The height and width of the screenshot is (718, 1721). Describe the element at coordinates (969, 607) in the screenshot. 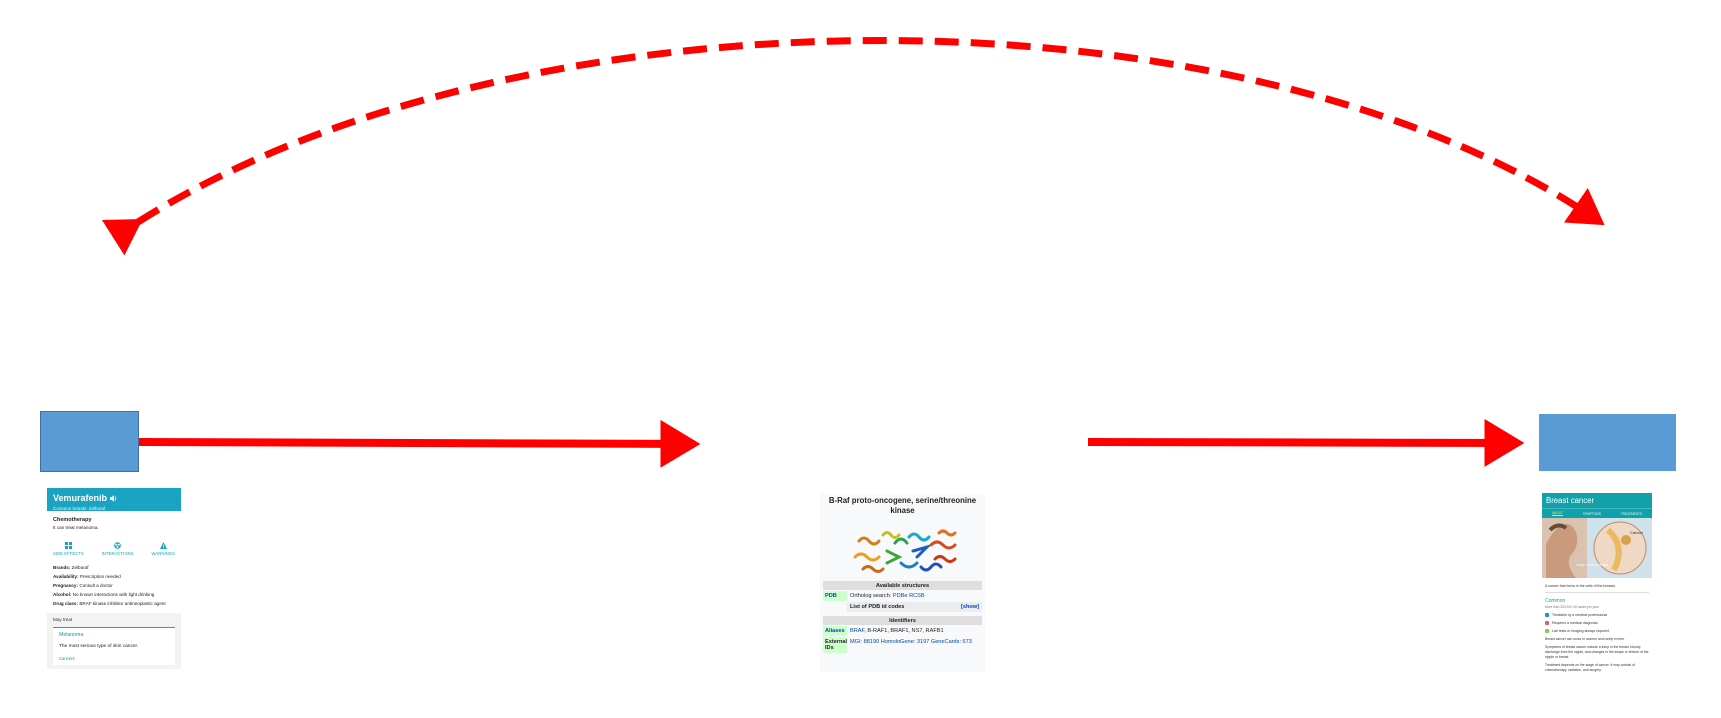

I see `show-toggle: [show]` at that location.